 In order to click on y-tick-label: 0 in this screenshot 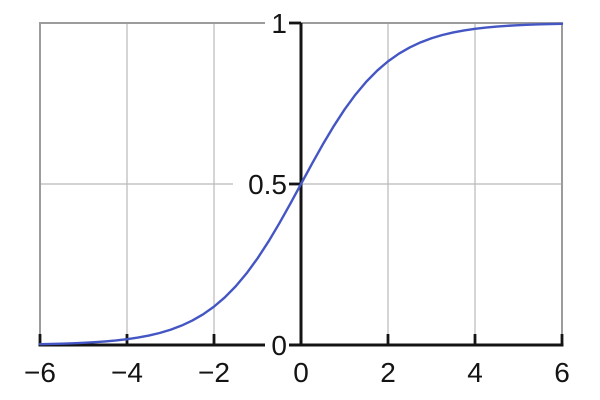, I will do `click(279, 345)`.